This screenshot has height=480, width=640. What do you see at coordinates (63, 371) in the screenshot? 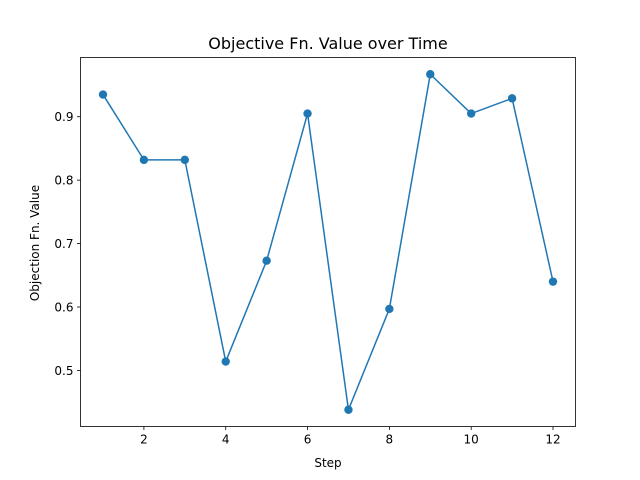
I see `y-tick-label: 0.5` at bounding box center [63, 371].